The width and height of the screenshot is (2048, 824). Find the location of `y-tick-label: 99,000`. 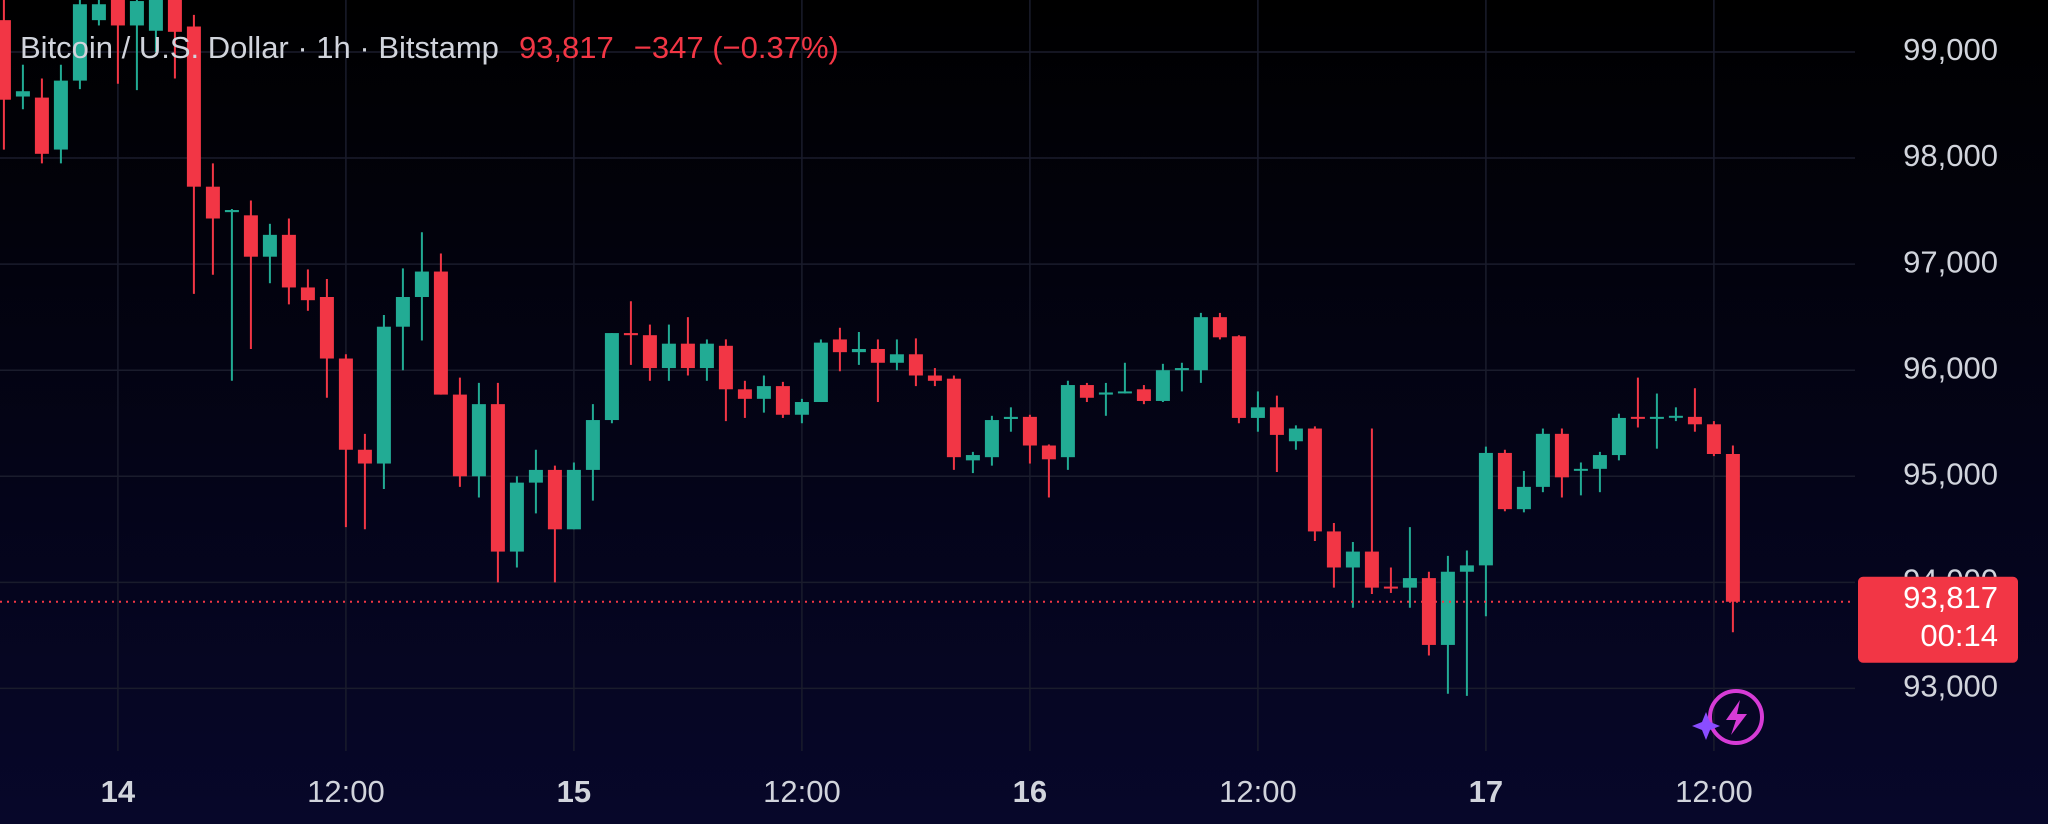

y-tick-label: 99,000 is located at coordinates (1950, 49).